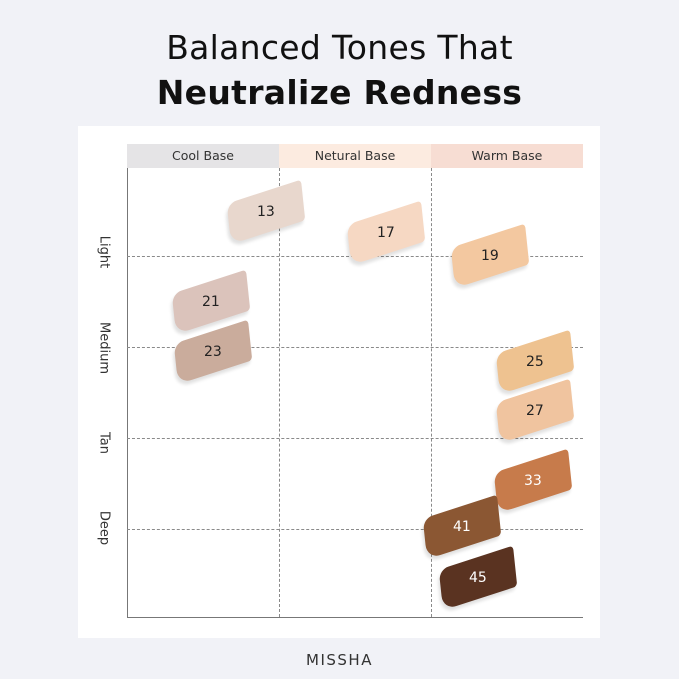 This screenshot has width=679, height=679. What do you see at coordinates (104, 252) in the screenshot?
I see `row-label-light: Light` at bounding box center [104, 252].